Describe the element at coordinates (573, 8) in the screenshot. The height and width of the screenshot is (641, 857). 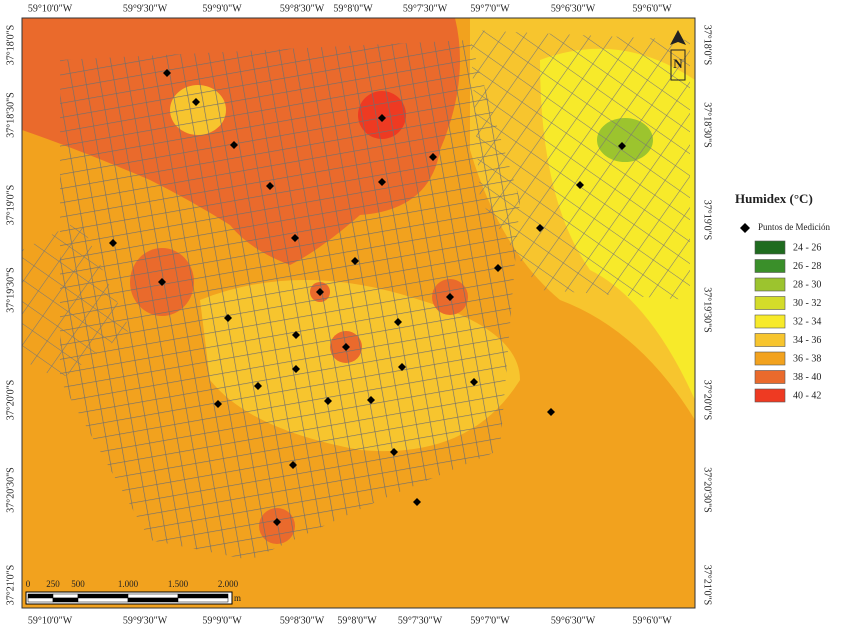
I see `top-coord-label: 59°6'30"W` at that location.